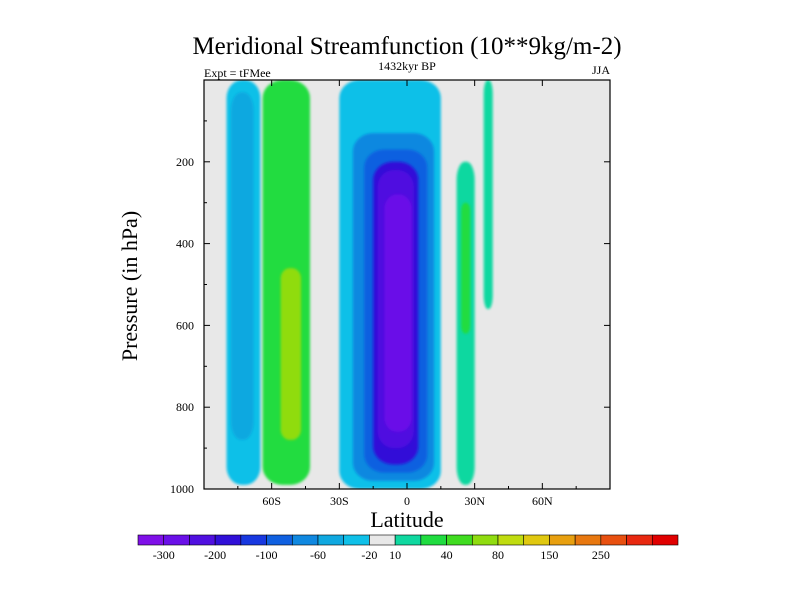  What do you see at coordinates (271, 501) in the screenshot?
I see `x-tick-label: 60S` at bounding box center [271, 501].